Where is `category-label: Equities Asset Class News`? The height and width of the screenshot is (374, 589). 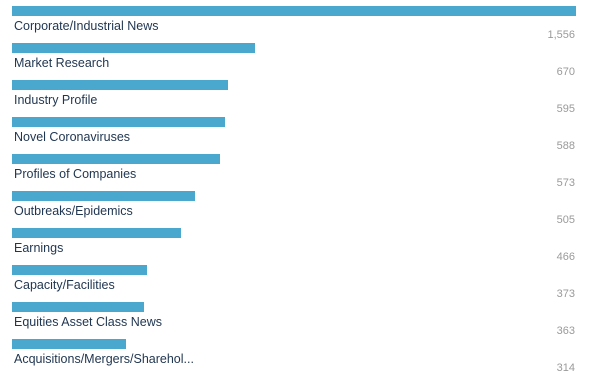
category-label: Equities Asset Class News is located at coordinates (88, 322).